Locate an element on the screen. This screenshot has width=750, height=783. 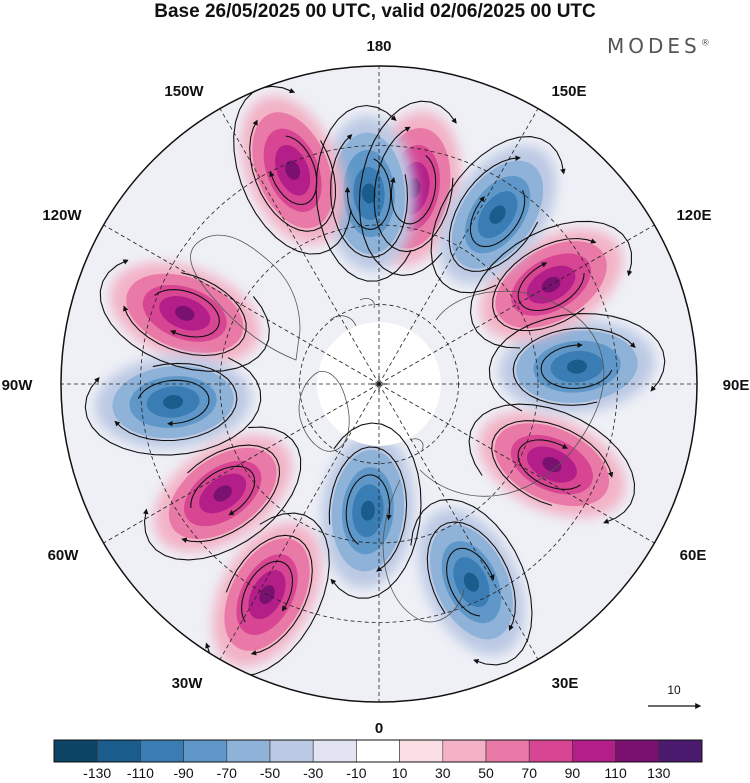
modes-logo-text: MODES is located at coordinates (654, 46).